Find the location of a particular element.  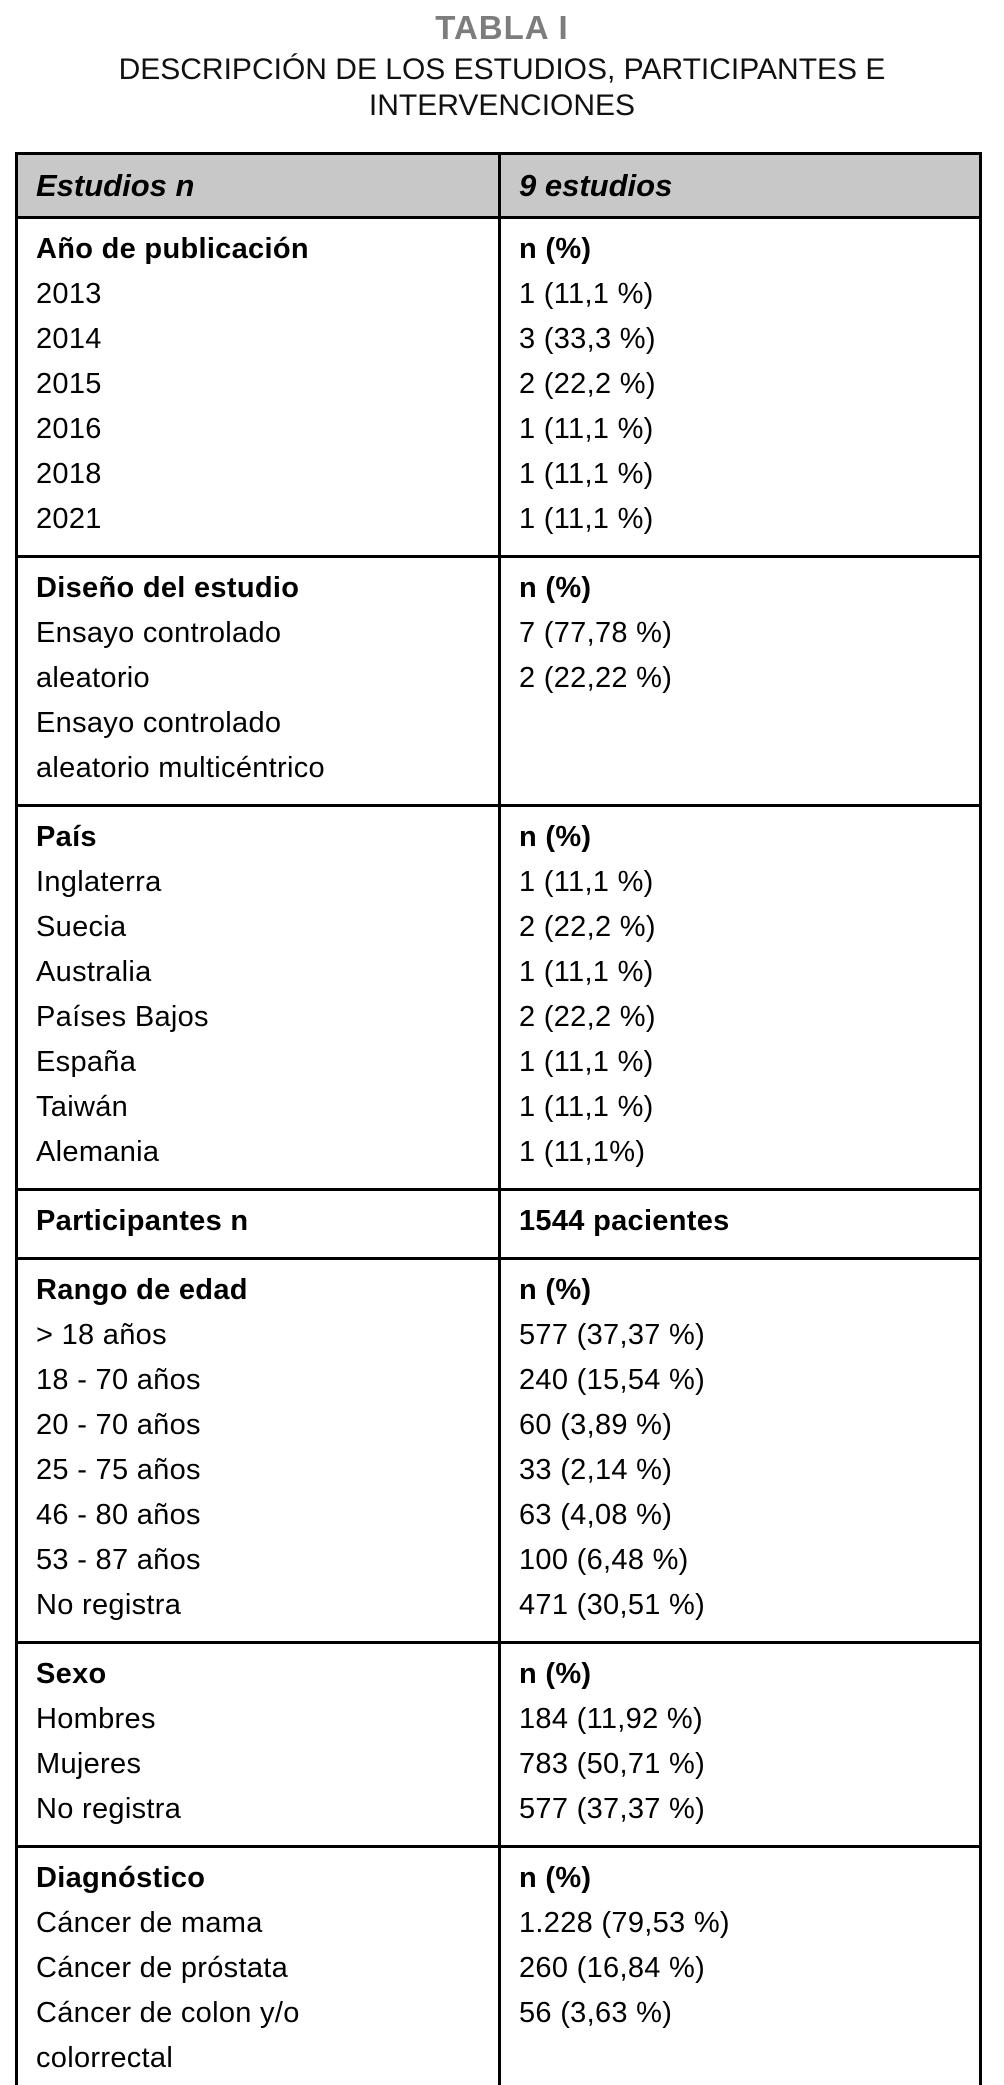

category-line: Taiwán is located at coordinates (82, 1107).